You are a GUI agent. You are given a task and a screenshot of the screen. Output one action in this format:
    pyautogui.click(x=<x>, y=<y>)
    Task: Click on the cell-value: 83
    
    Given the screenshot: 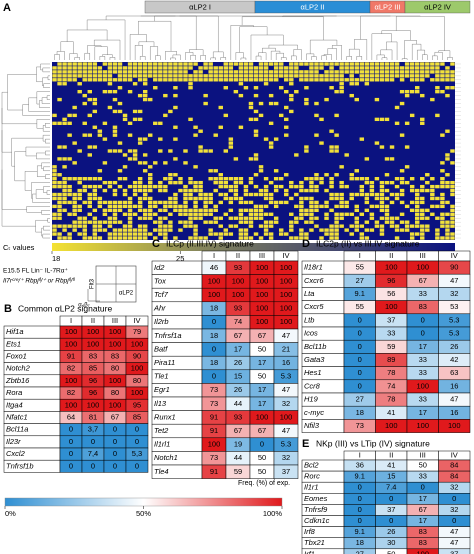 What is the action you would take?
    pyautogui.click(x=423, y=306)
    